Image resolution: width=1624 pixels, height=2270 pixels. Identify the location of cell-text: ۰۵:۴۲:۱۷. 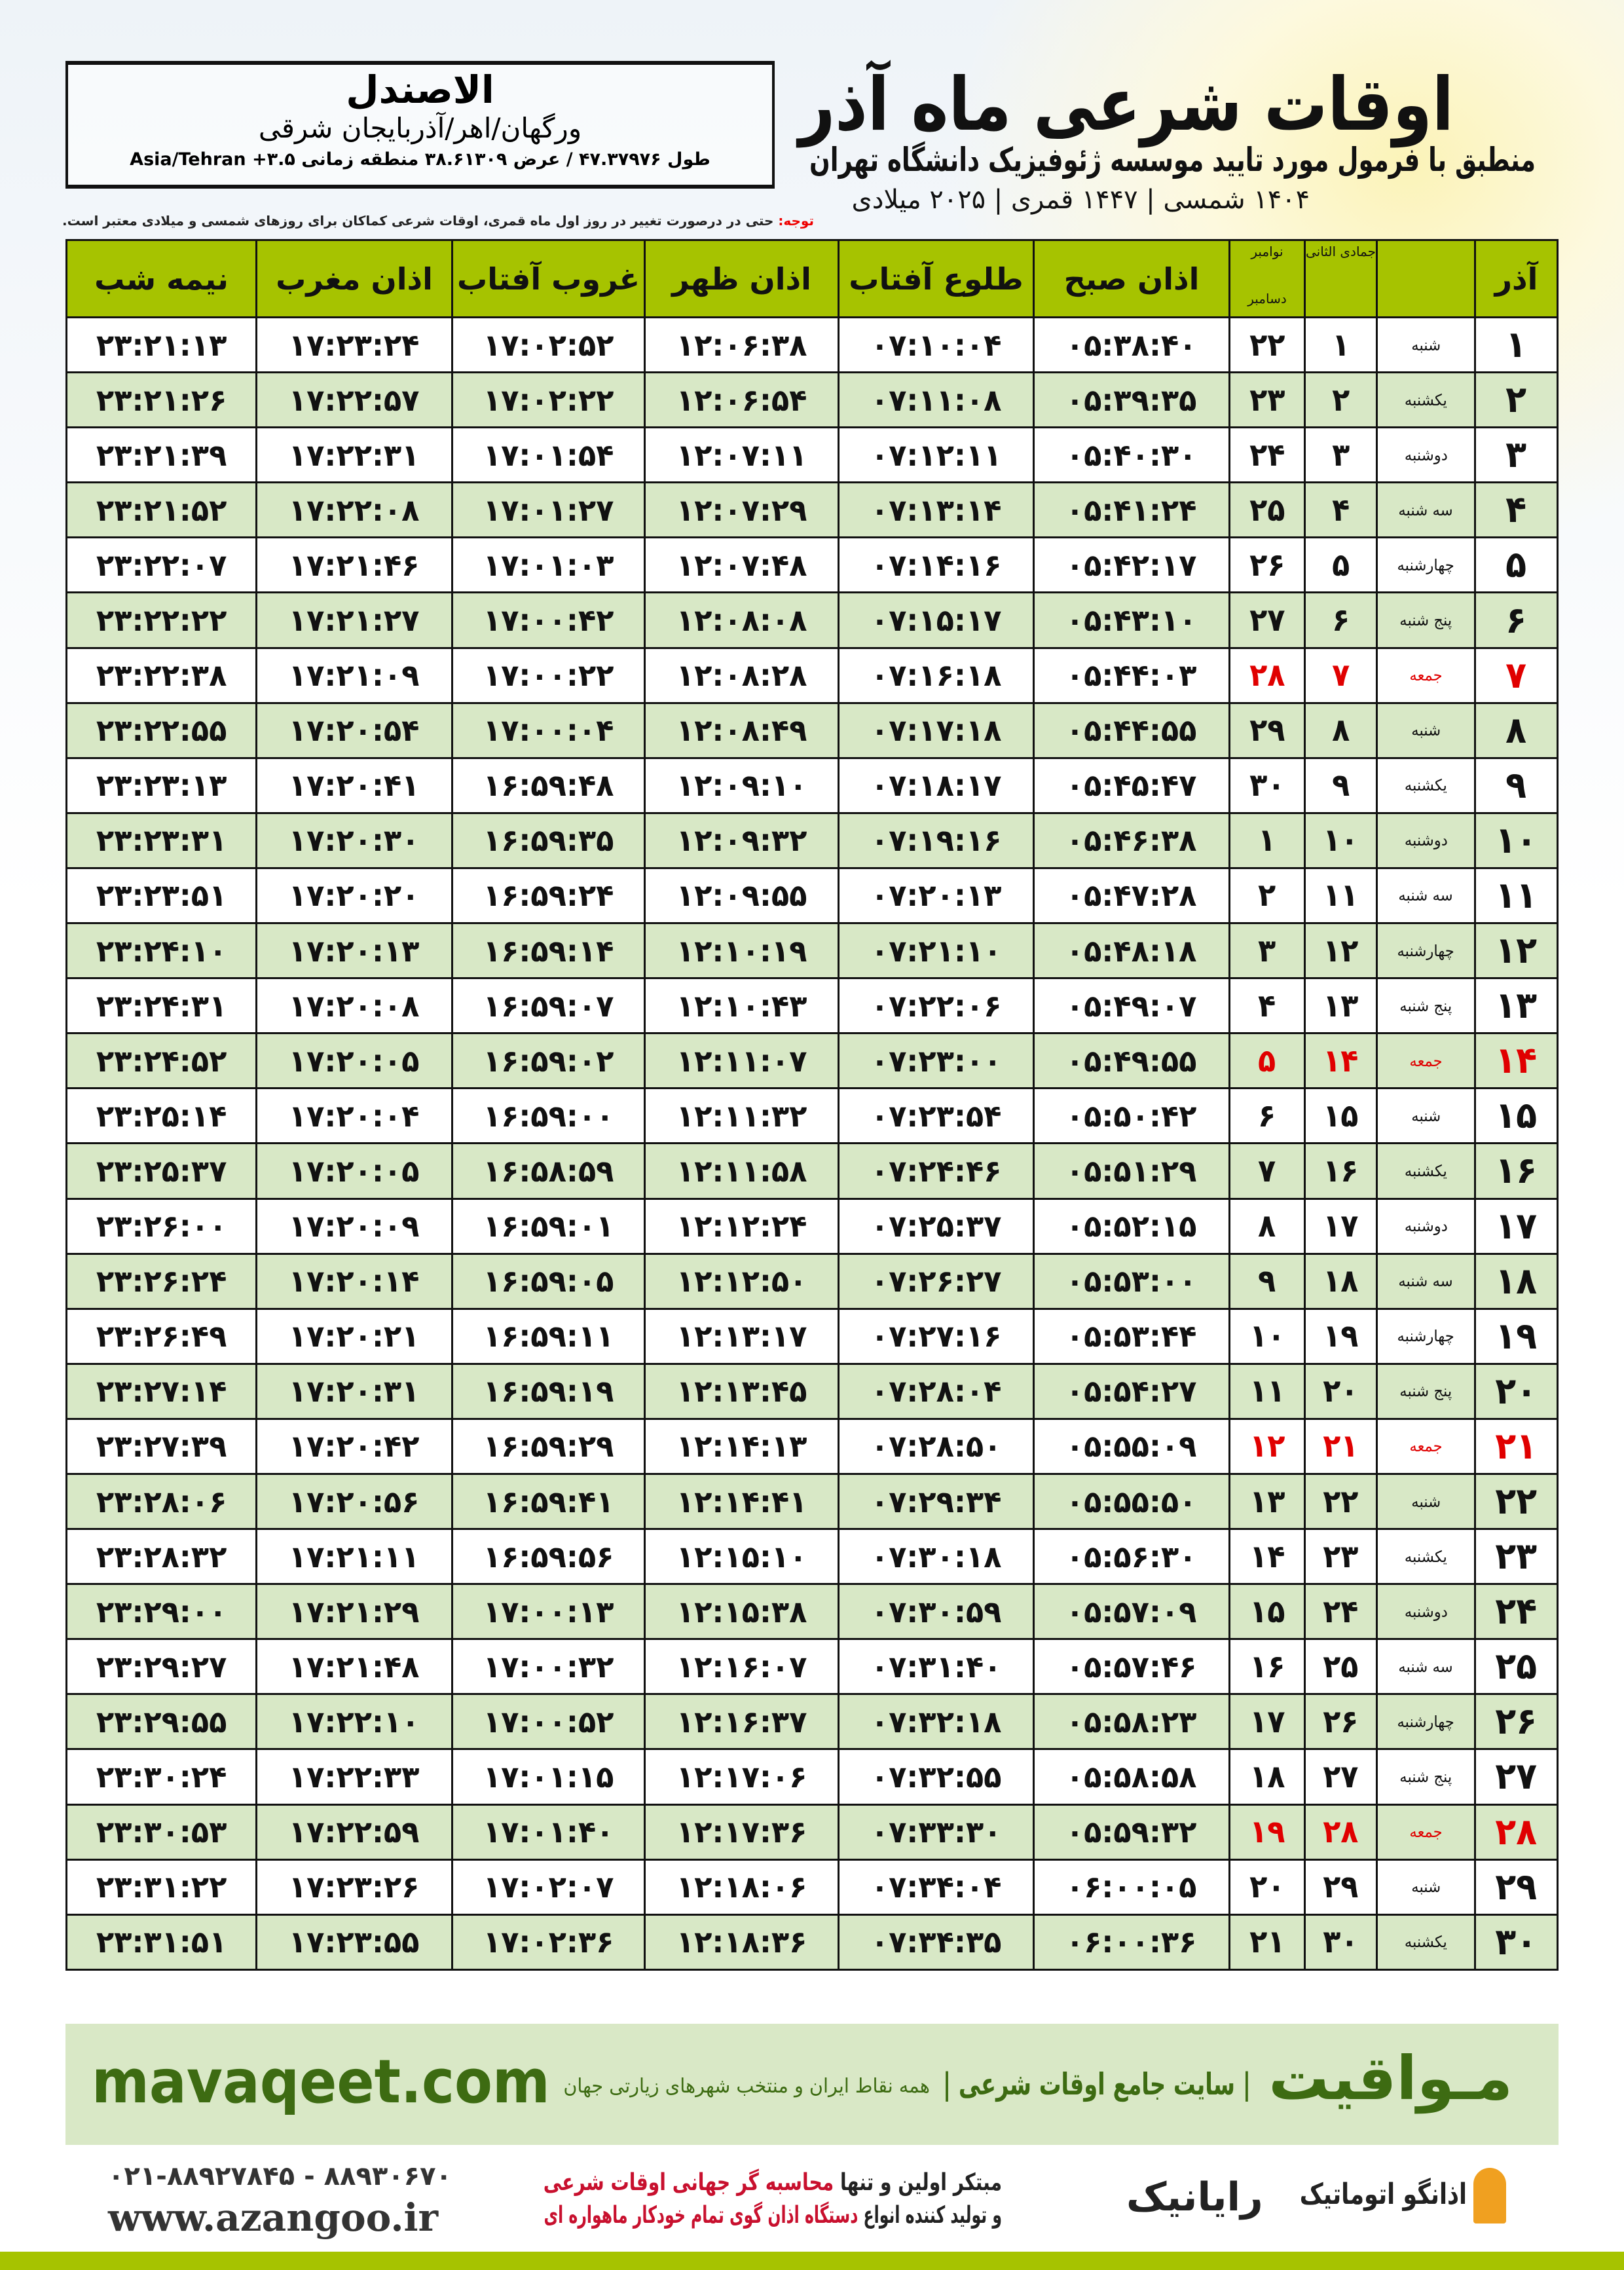
(1131, 565).